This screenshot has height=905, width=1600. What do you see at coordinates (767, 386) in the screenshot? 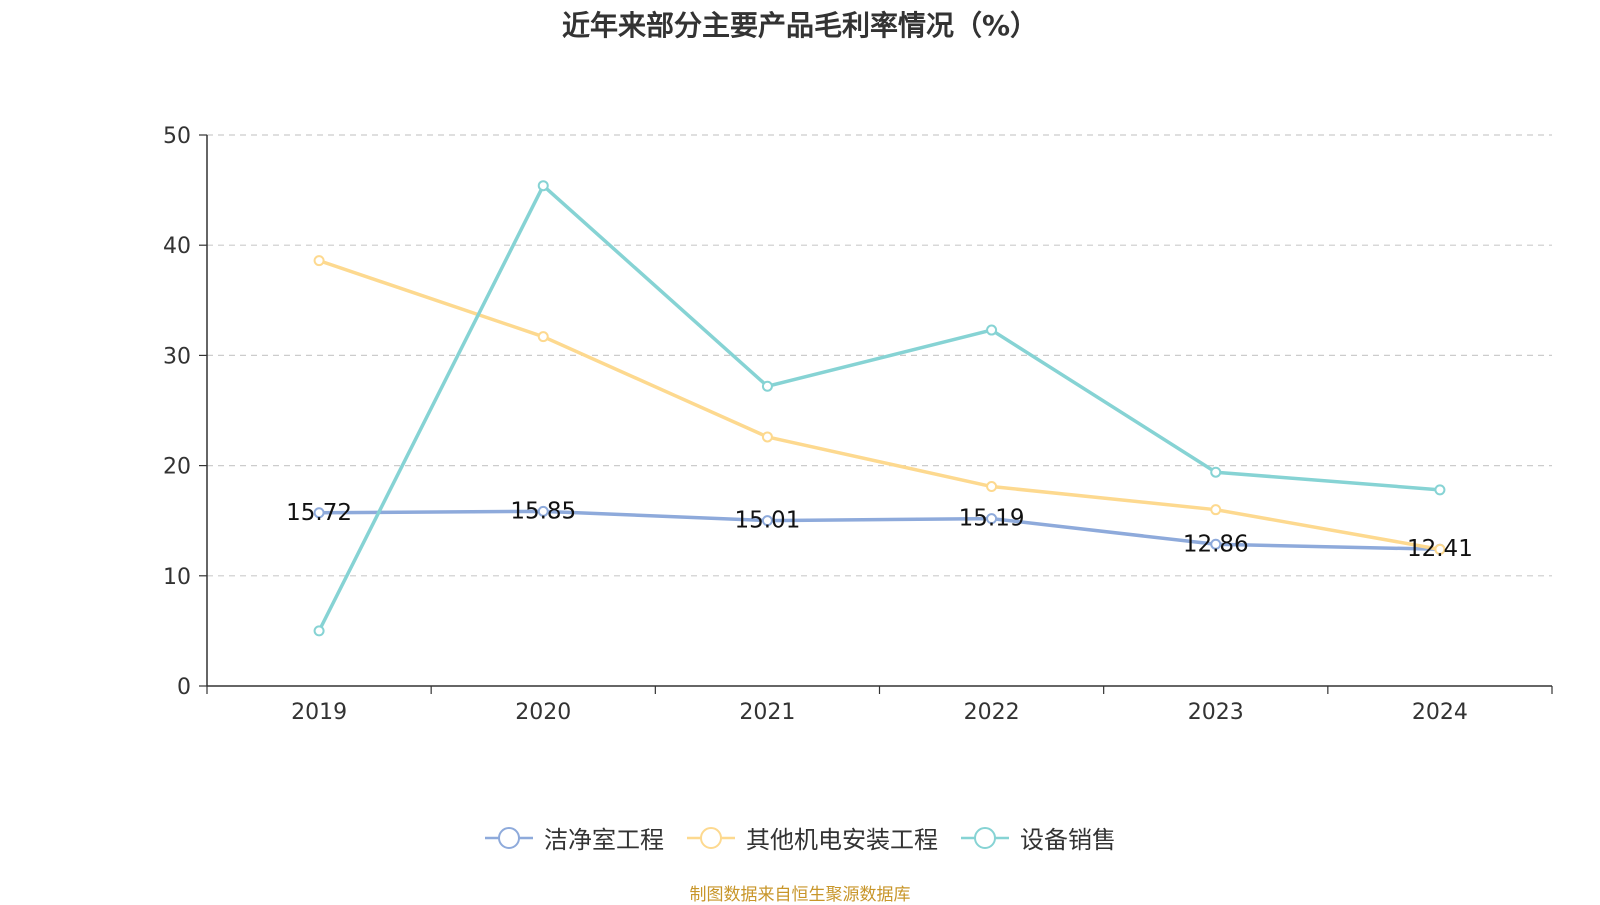
I see `series-2-point-2021` at bounding box center [767, 386].